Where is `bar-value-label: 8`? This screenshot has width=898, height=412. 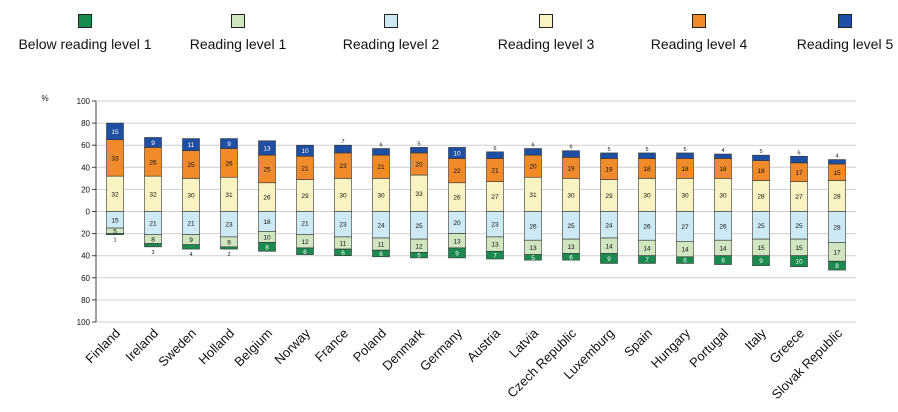 bar-value-label: 8 is located at coordinates (153, 240).